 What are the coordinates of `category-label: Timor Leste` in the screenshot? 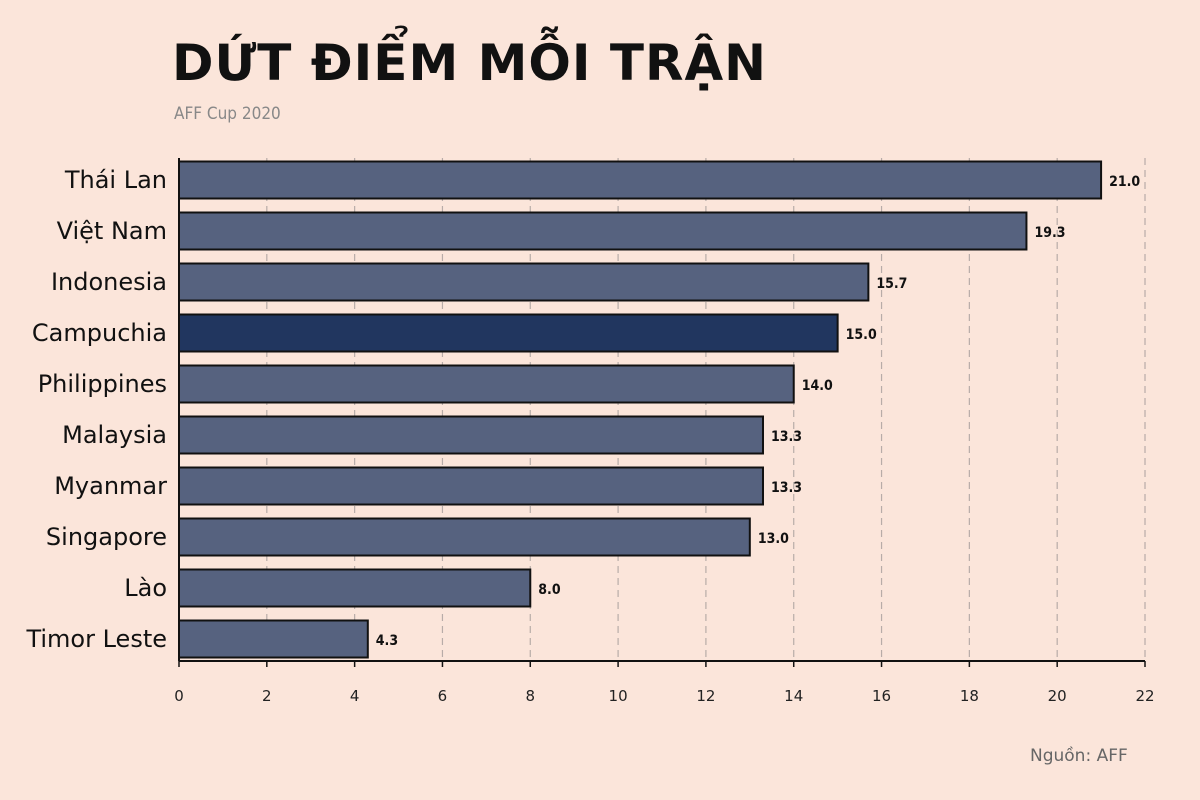 It's located at (96, 639).